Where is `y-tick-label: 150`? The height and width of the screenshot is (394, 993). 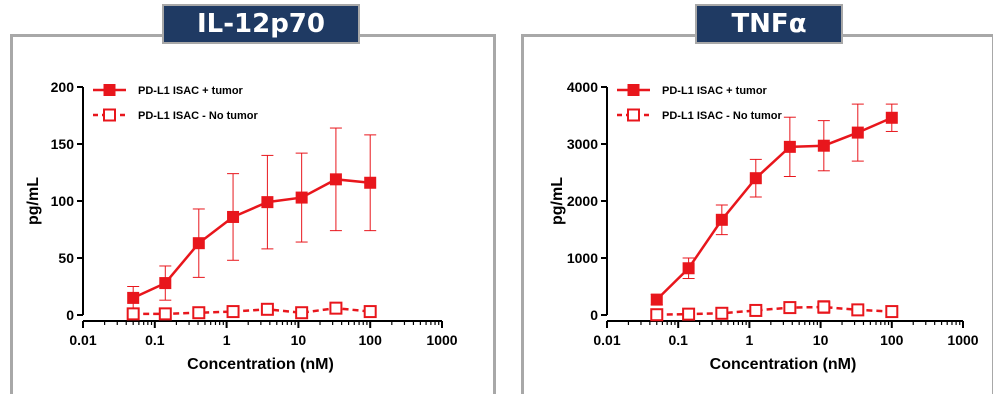 y-tick-label: 150 is located at coordinates (63, 144).